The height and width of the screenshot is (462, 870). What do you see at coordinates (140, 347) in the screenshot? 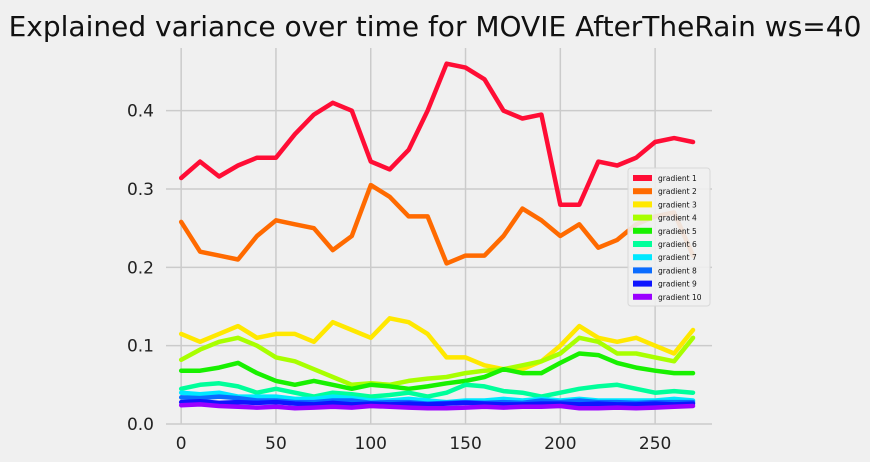
I see `y-tick-label: 0.1` at bounding box center [140, 347].